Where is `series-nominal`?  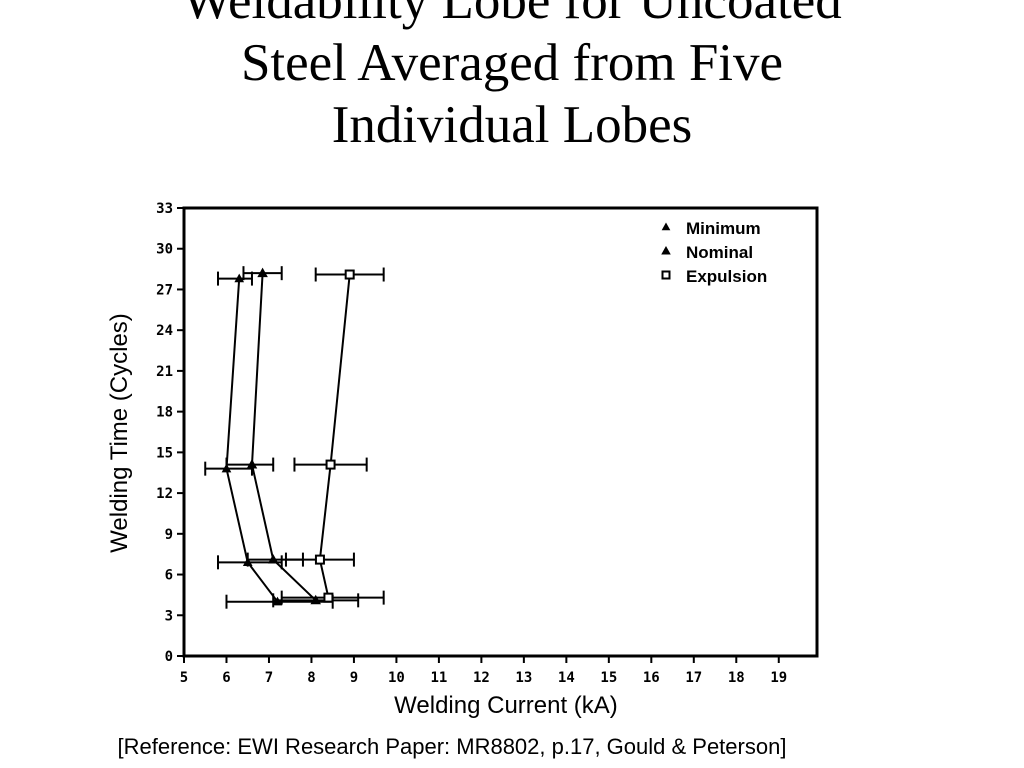 series-nominal is located at coordinates (292, 437).